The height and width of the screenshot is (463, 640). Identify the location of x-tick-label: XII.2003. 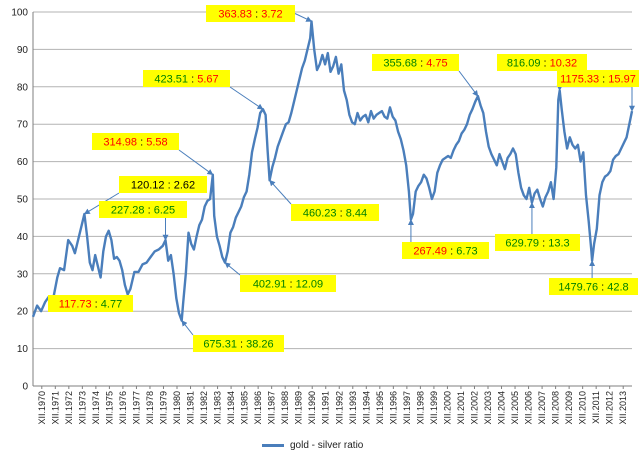
(488, 408).